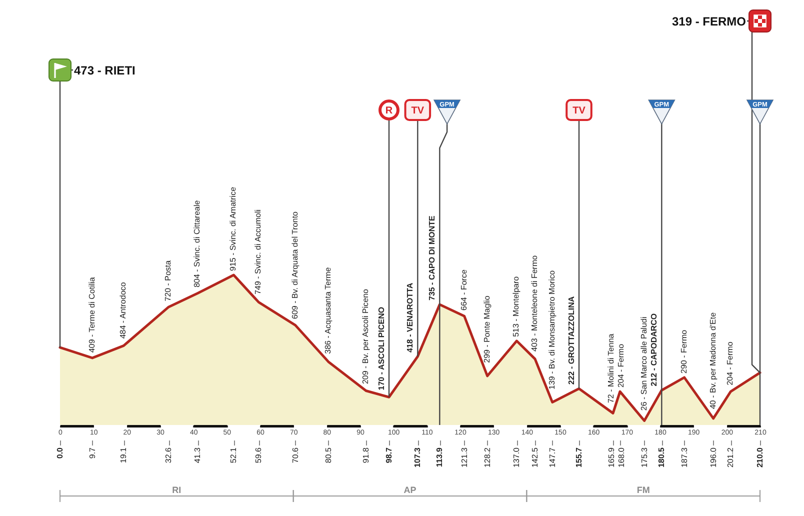 This screenshot has width=804, height=516. Describe the element at coordinates (709, 21) in the screenshot. I see `annotation: 319 - FERMO` at that location.